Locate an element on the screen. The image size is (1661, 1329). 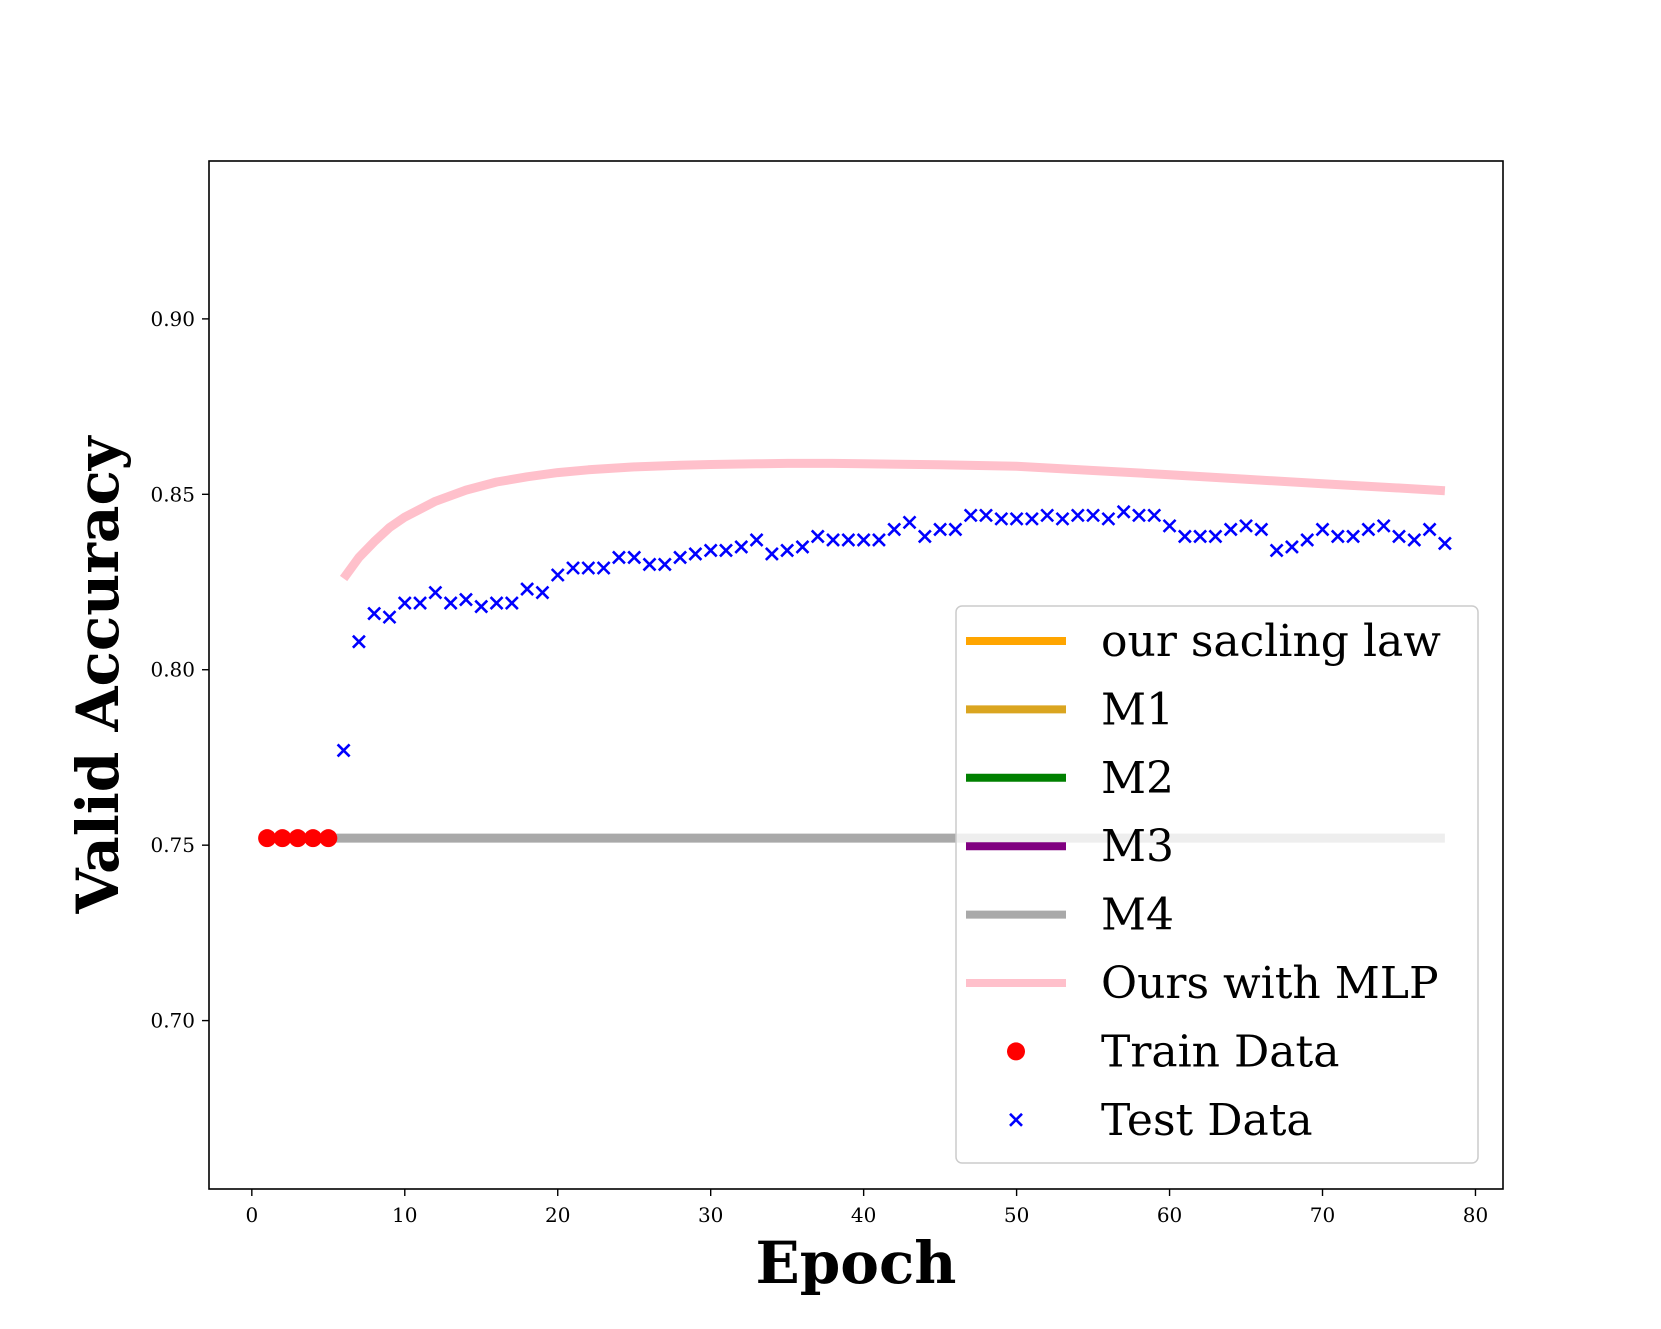
y-tick-label: 0.75 is located at coordinates (172, 845).